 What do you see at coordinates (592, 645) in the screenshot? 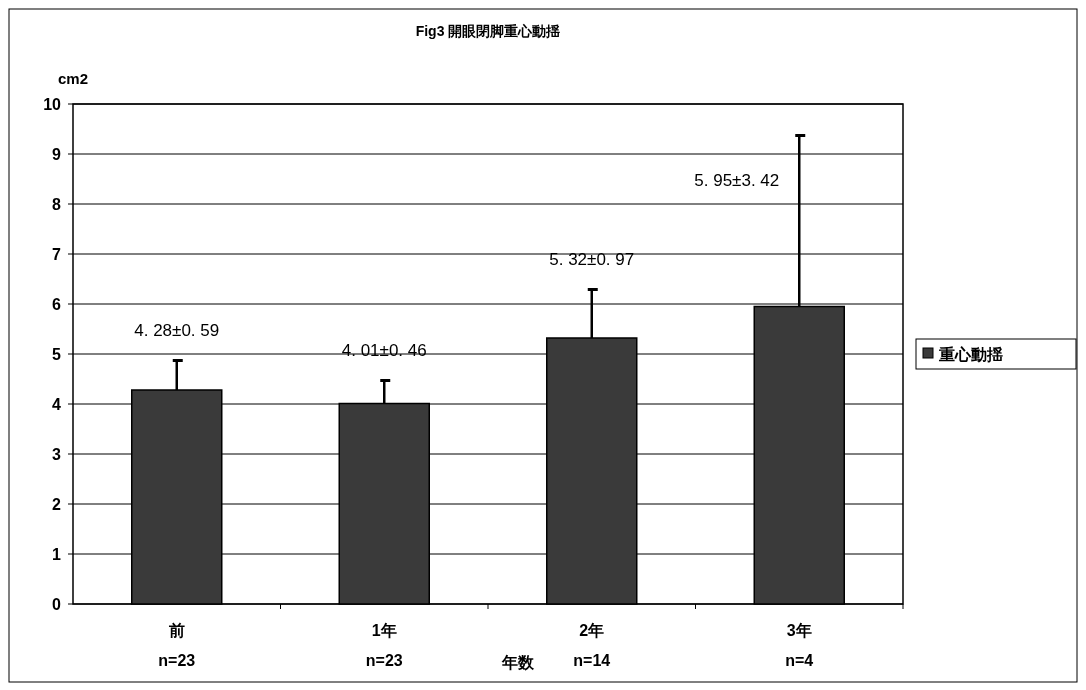
I see `x-tick-label: 2年 n=14` at bounding box center [592, 645].